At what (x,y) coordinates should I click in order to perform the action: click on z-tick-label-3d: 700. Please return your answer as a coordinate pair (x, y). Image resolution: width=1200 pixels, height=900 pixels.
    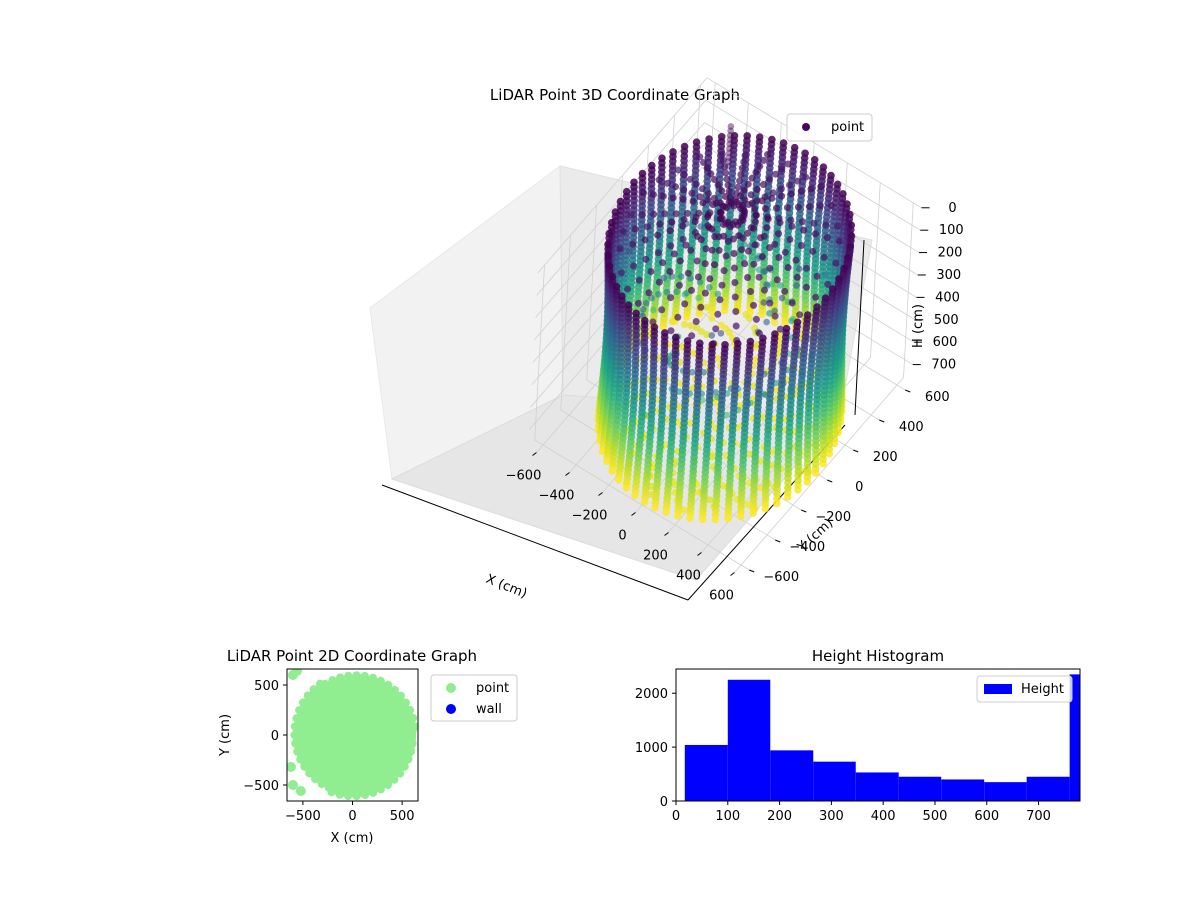
    Looking at the image, I should click on (943, 365).